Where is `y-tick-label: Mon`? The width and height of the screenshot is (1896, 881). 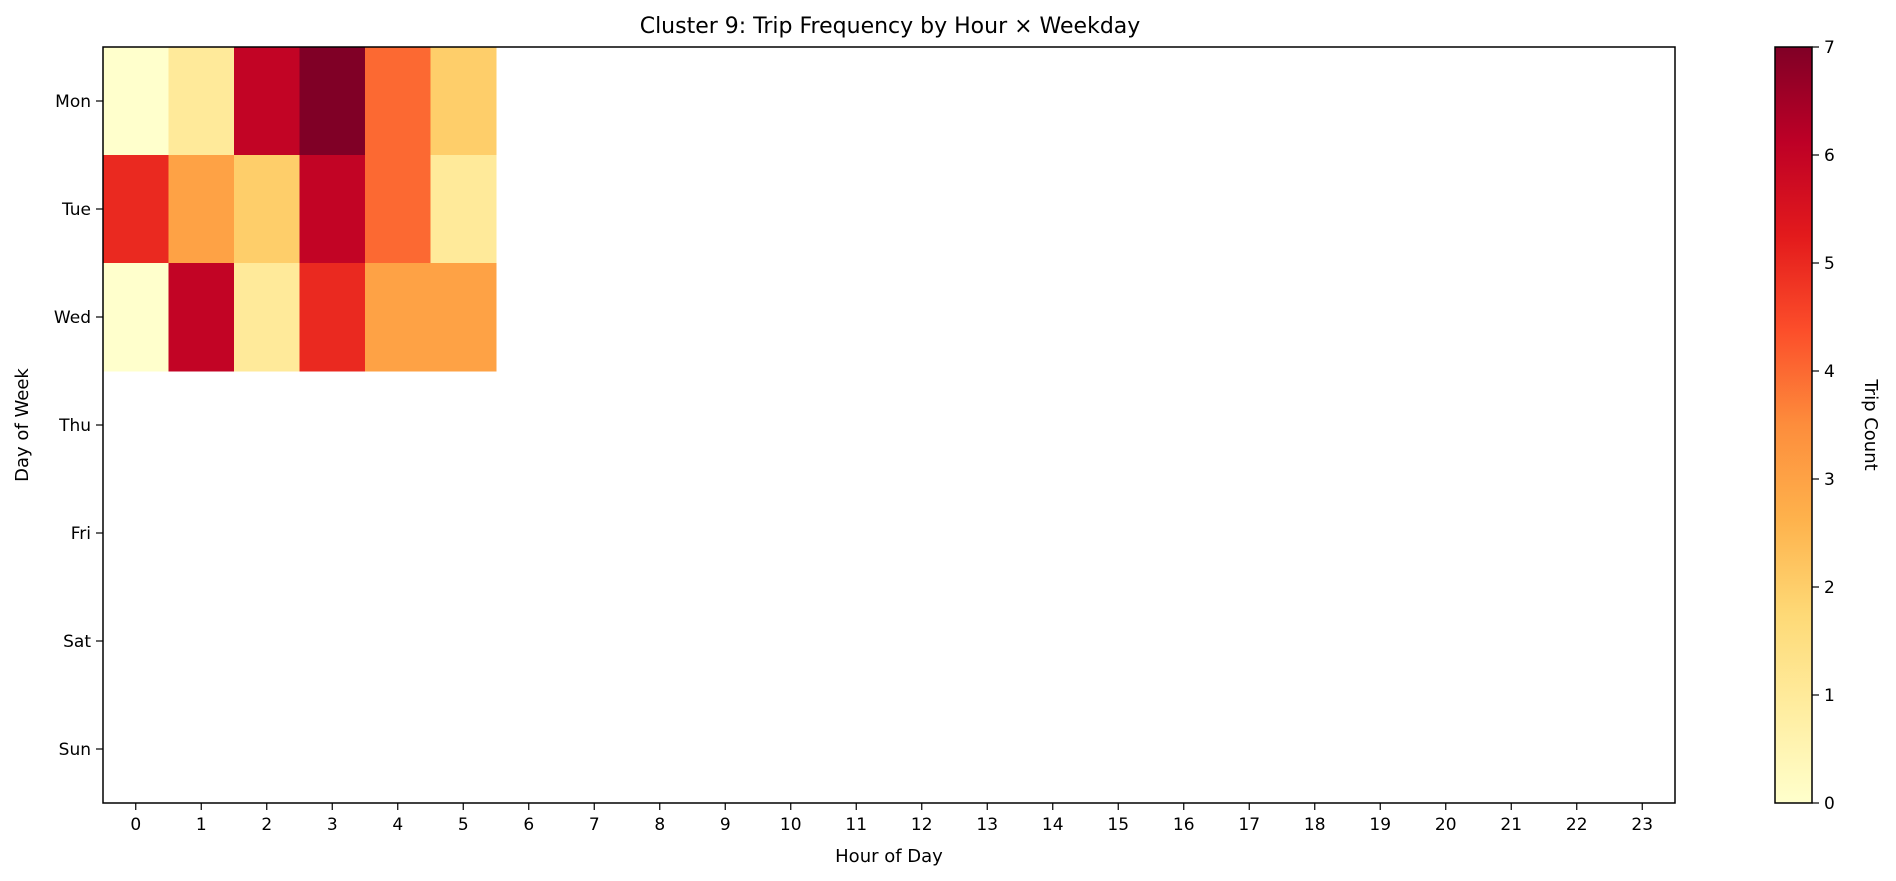 y-tick-label: Mon is located at coordinates (73, 102).